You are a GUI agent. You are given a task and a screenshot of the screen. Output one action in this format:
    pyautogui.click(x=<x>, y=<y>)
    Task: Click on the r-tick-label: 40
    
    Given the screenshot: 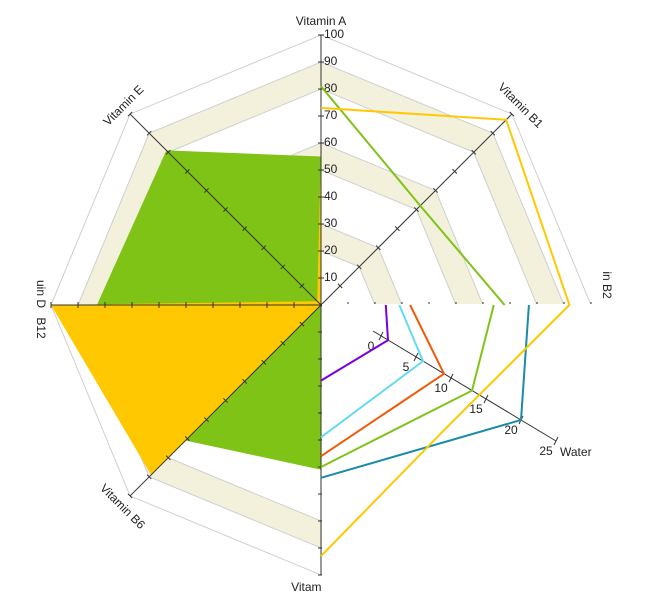 What is the action you would take?
    pyautogui.click(x=331, y=196)
    